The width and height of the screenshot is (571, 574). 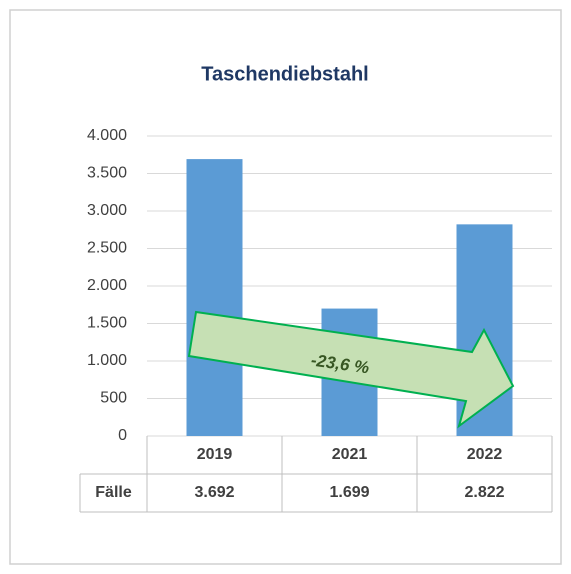 I want to click on x-tick-label: 2022, so click(x=485, y=454).